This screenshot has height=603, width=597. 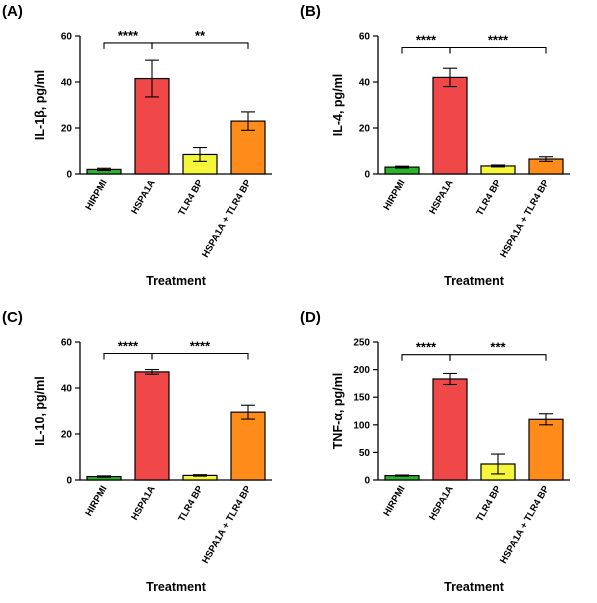 What do you see at coordinates (361, 370) in the screenshot?
I see `y-tick-label: 200` at bounding box center [361, 370].